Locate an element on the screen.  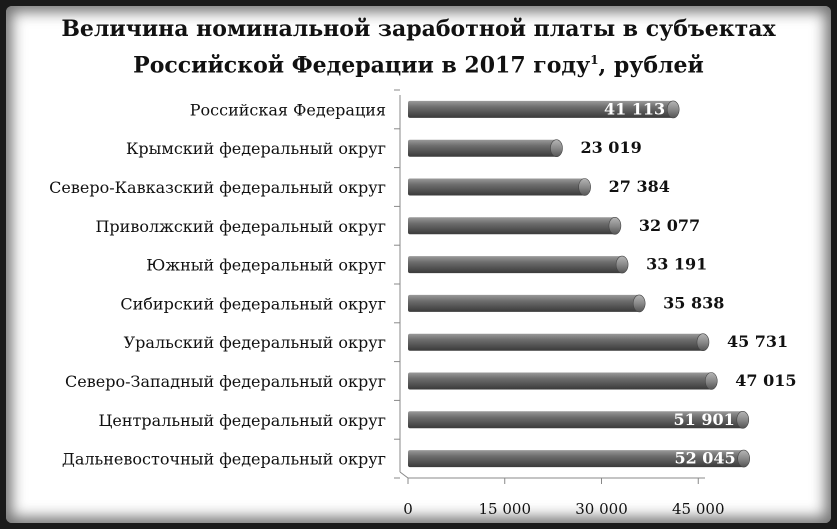
value-label: 32 077 is located at coordinates (669, 225).